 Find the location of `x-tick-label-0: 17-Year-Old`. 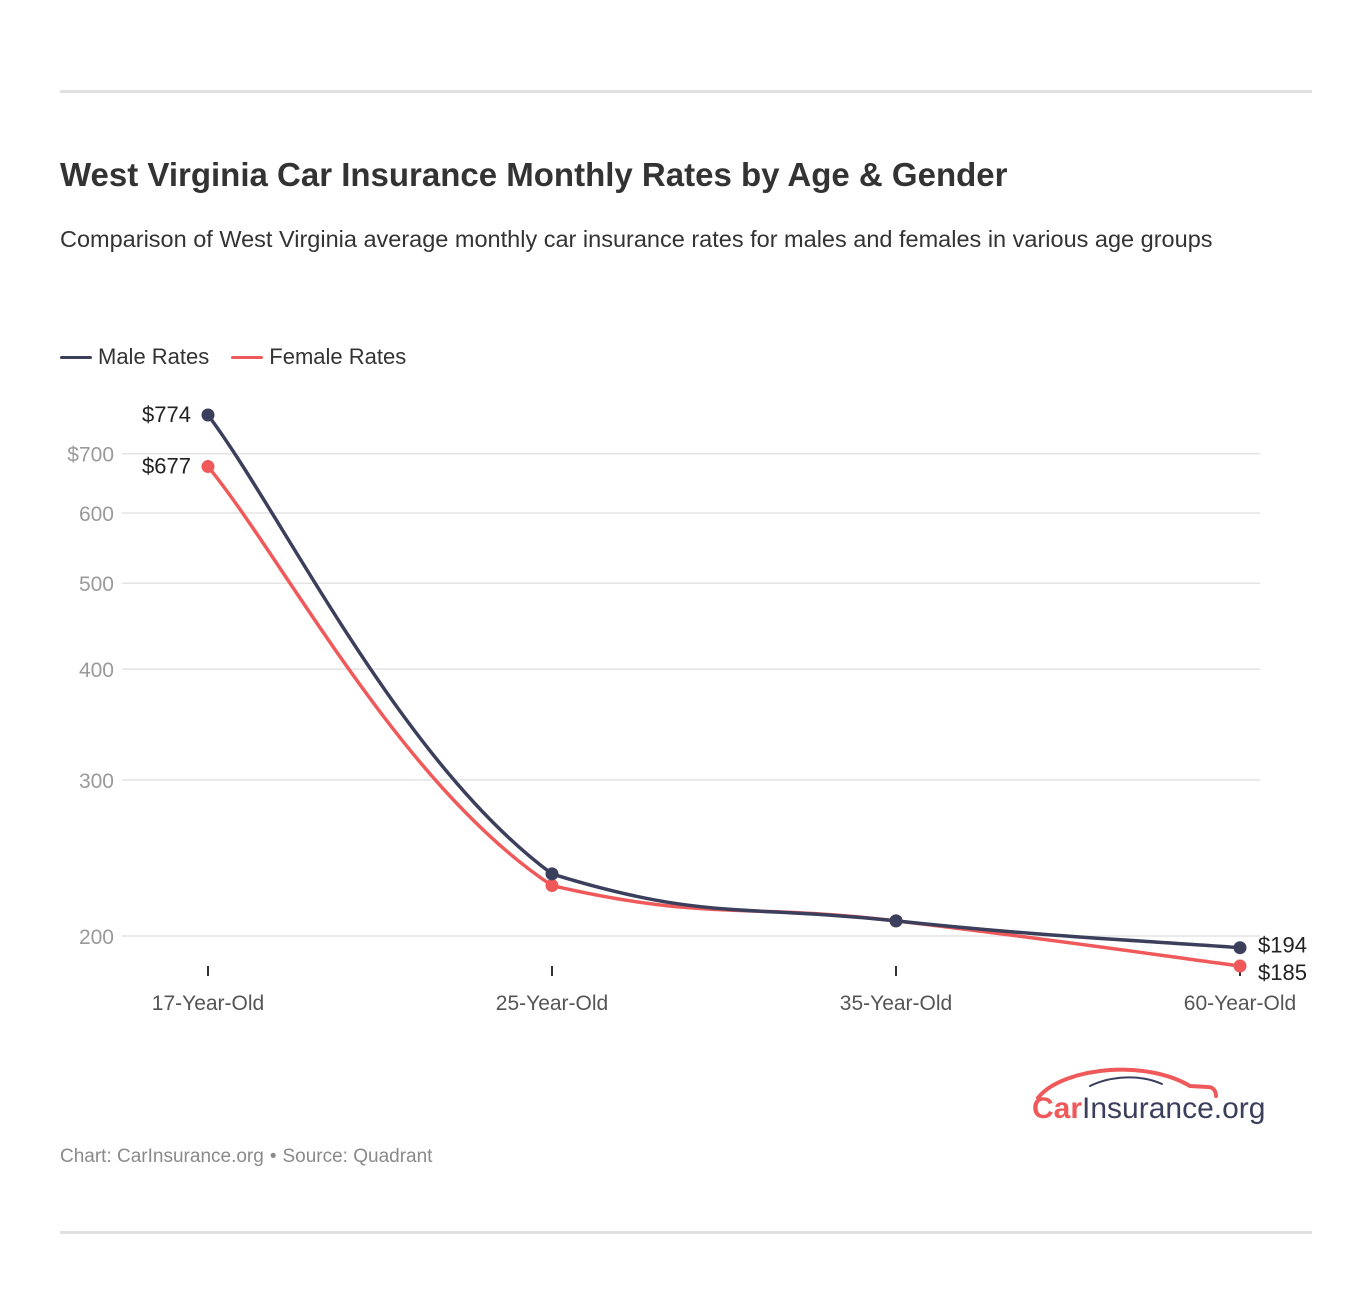

x-tick-label-0: 17-Year-Old is located at coordinates (208, 1003).